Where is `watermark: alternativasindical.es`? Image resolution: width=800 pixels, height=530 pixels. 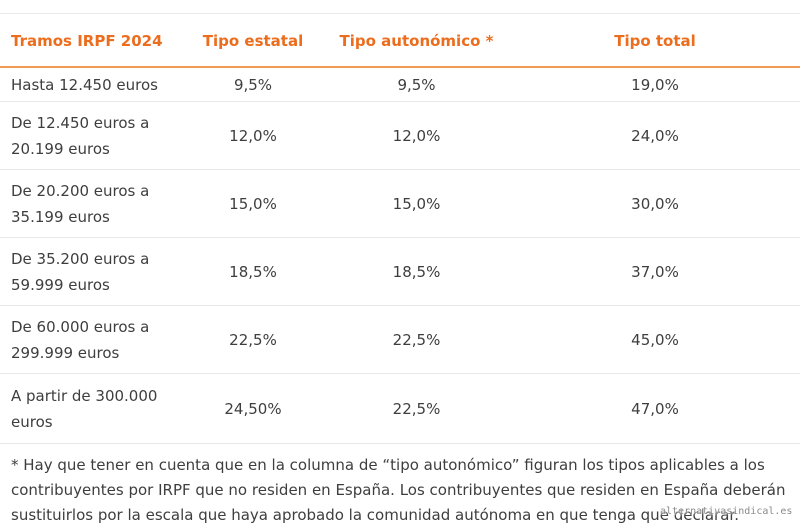
watermark: alternativasindical.es is located at coordinates (726, 511).